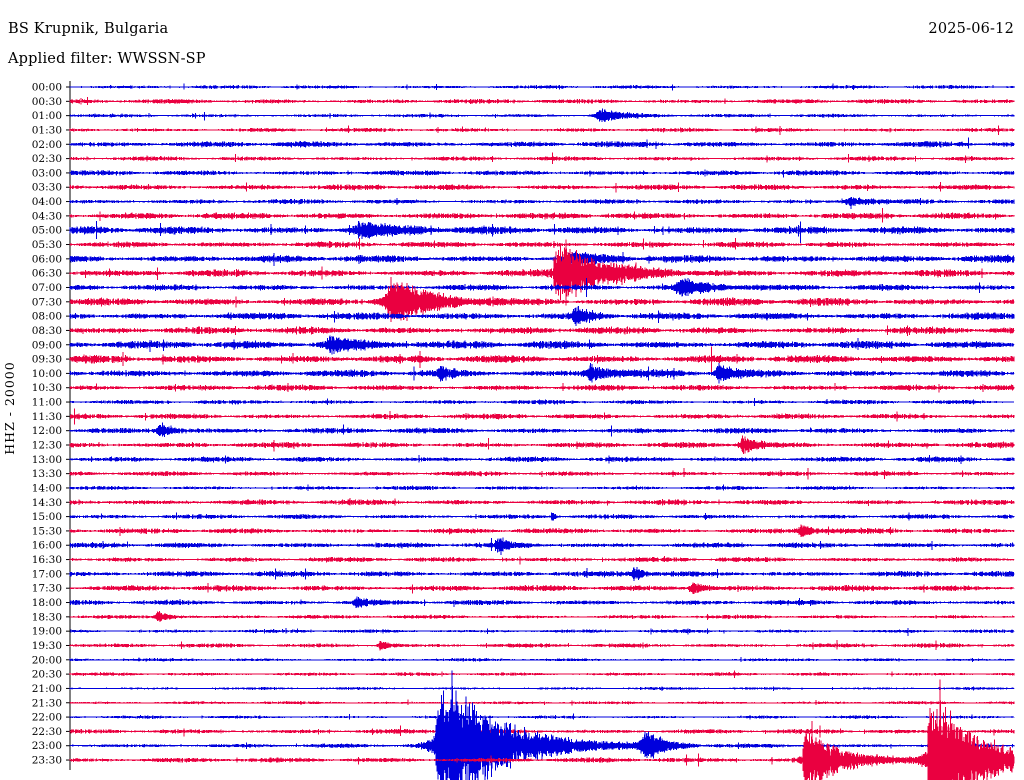 The width and height of the screenshot is (1024, 780). What do you see at coordinates (47, 331) in the screenshot?
I see `row-time-label: 08:30` at bounding box center [47, 331].